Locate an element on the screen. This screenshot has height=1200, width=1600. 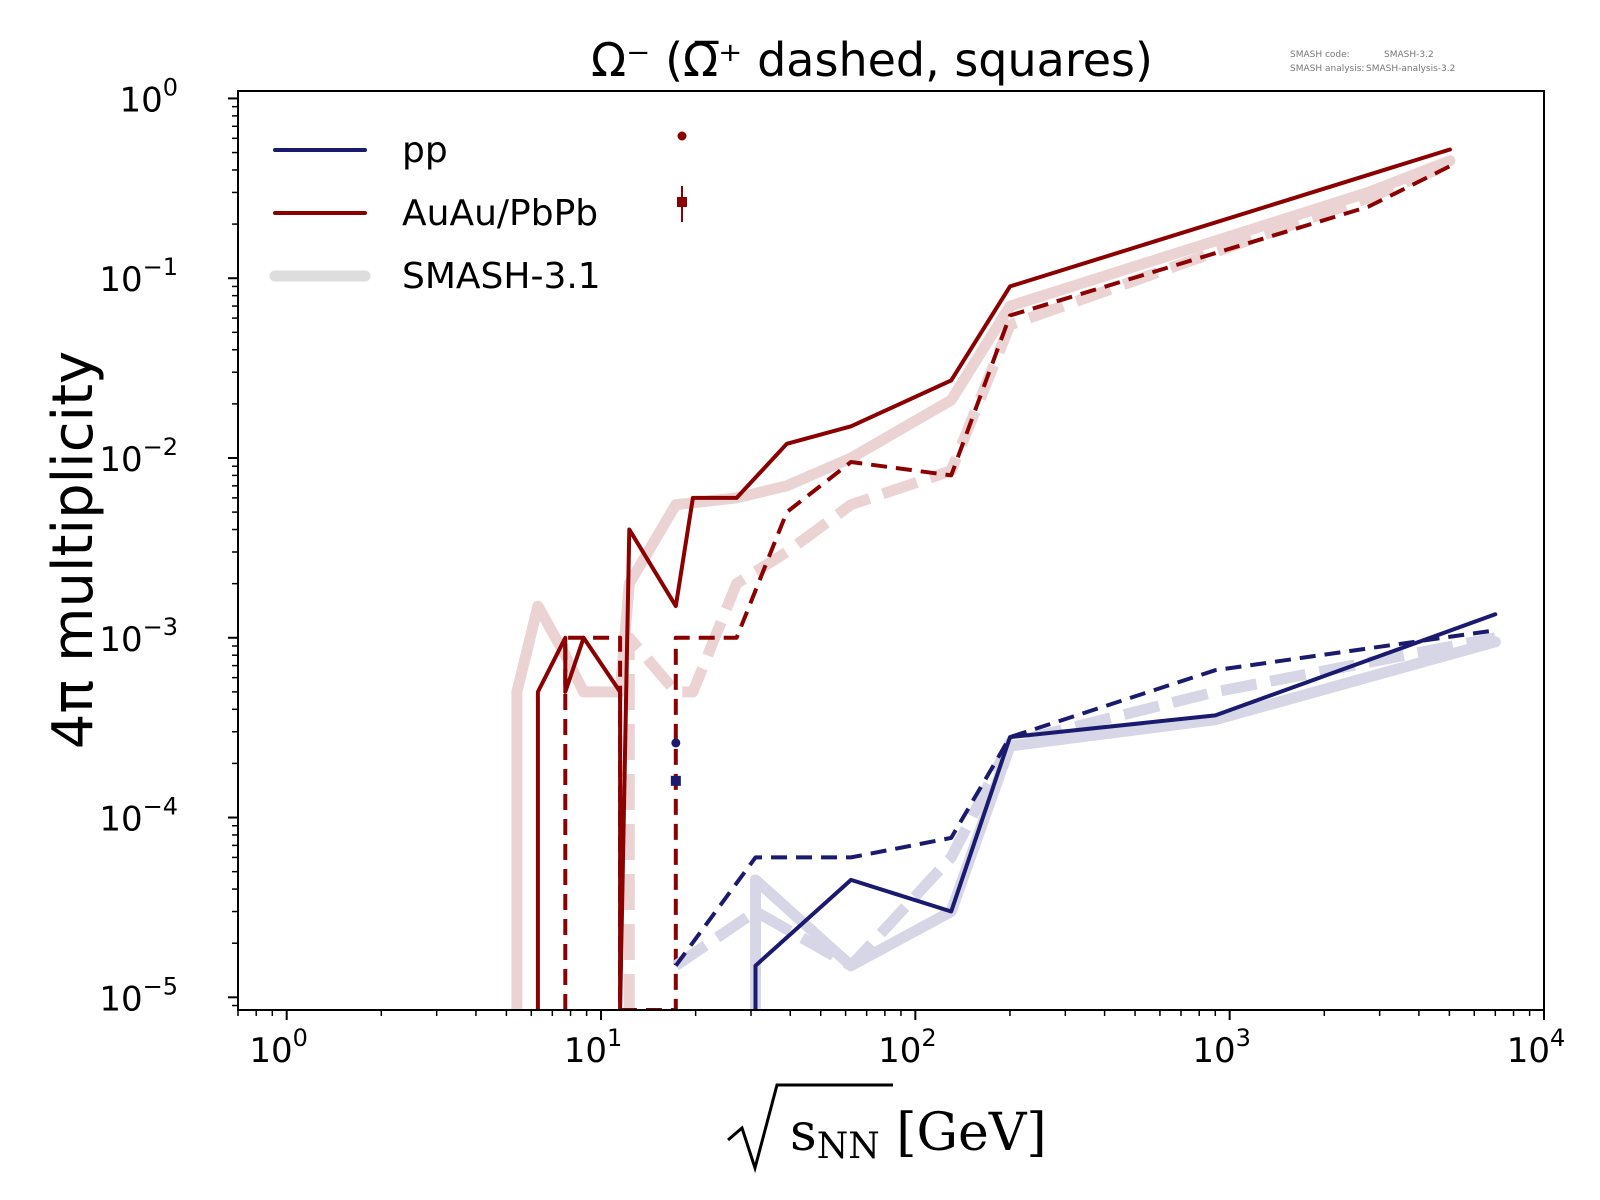
x-axis-label: sNN [GeV] is located at coordinates (887, 1128).